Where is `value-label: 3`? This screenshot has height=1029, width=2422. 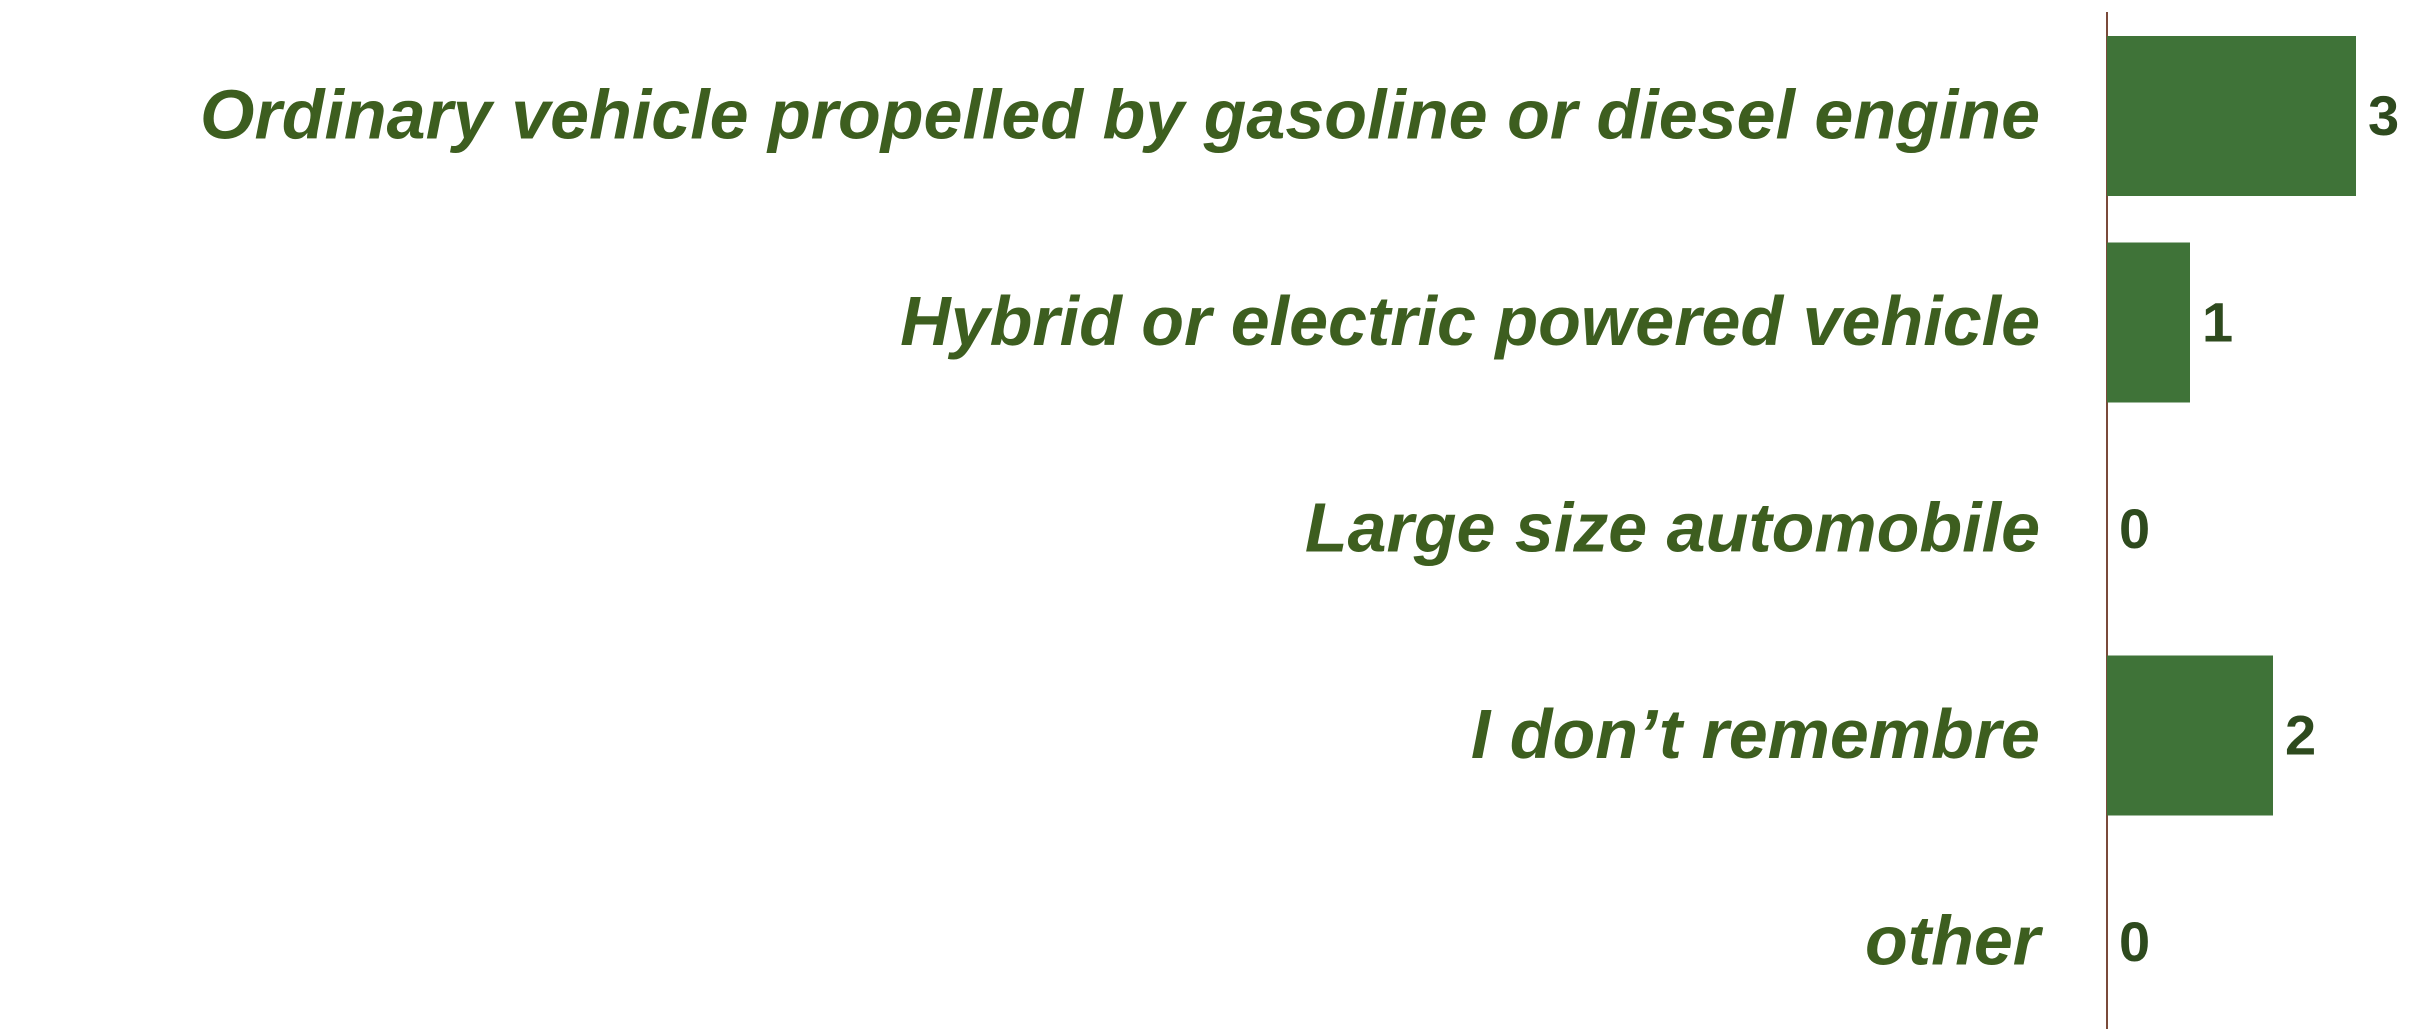 value-label: 3 is located at coordinates (2383, 115).